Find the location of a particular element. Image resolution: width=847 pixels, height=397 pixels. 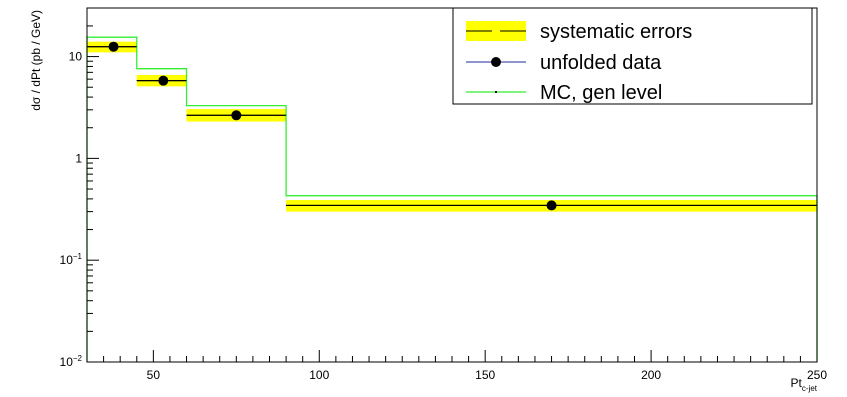

y-tick-label: 10⁻¹ is located at coordinates (71, 259).